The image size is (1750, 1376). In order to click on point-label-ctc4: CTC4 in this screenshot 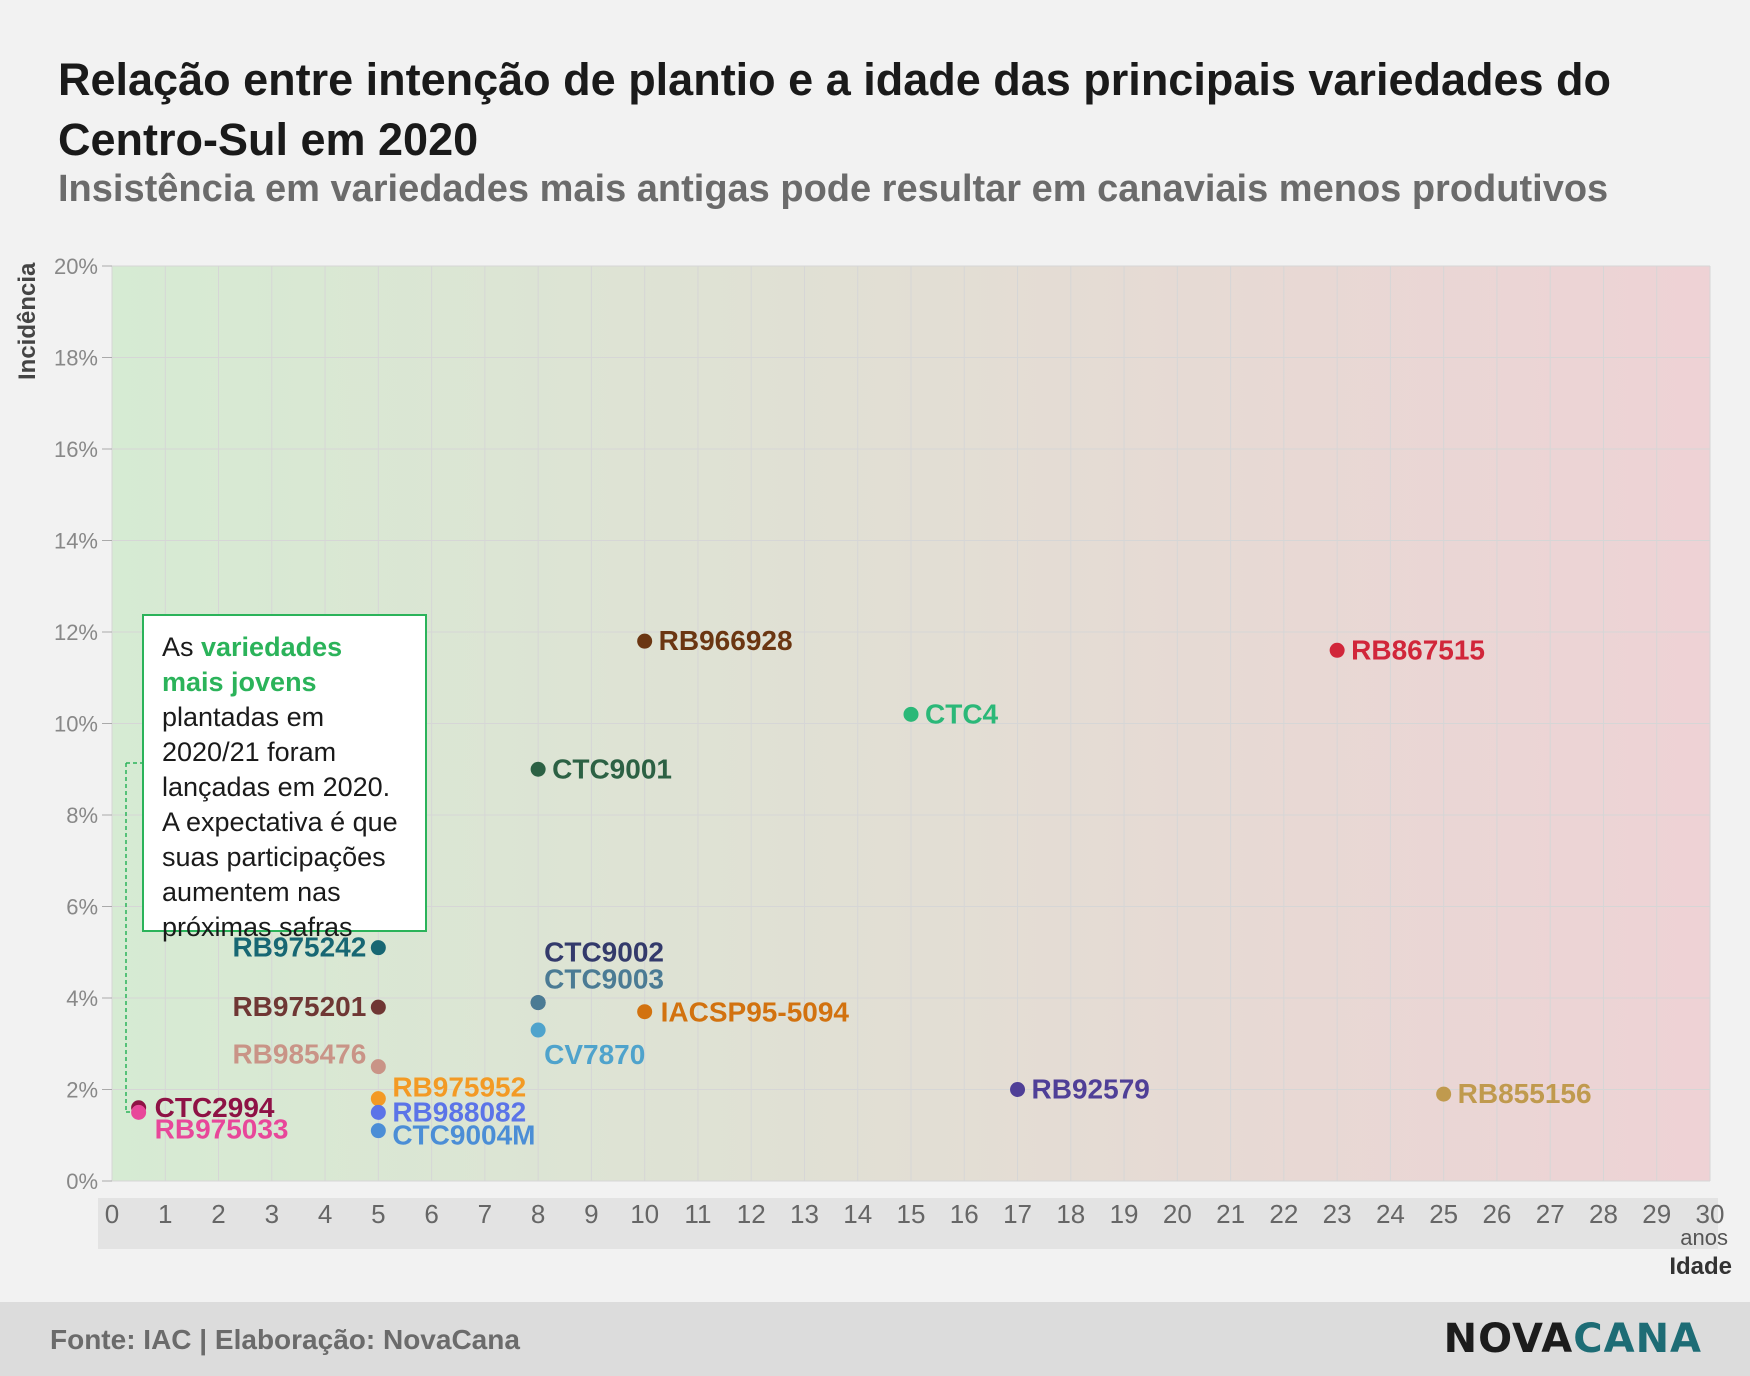, I will do `click(962, 713)`.